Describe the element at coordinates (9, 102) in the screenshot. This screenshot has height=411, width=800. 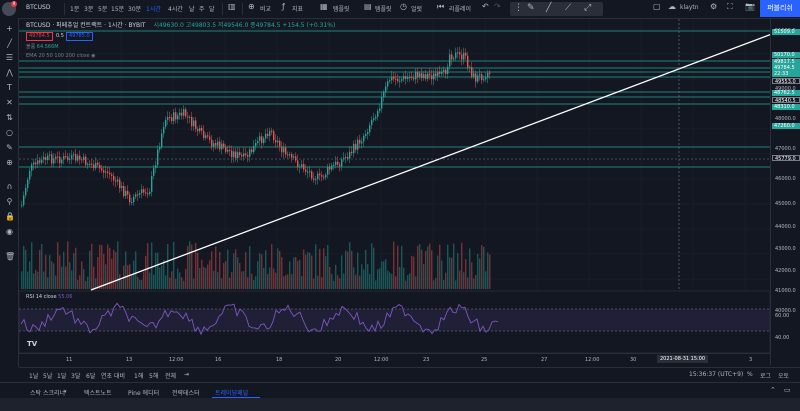
I see `projection-icon: ✕` at that location.